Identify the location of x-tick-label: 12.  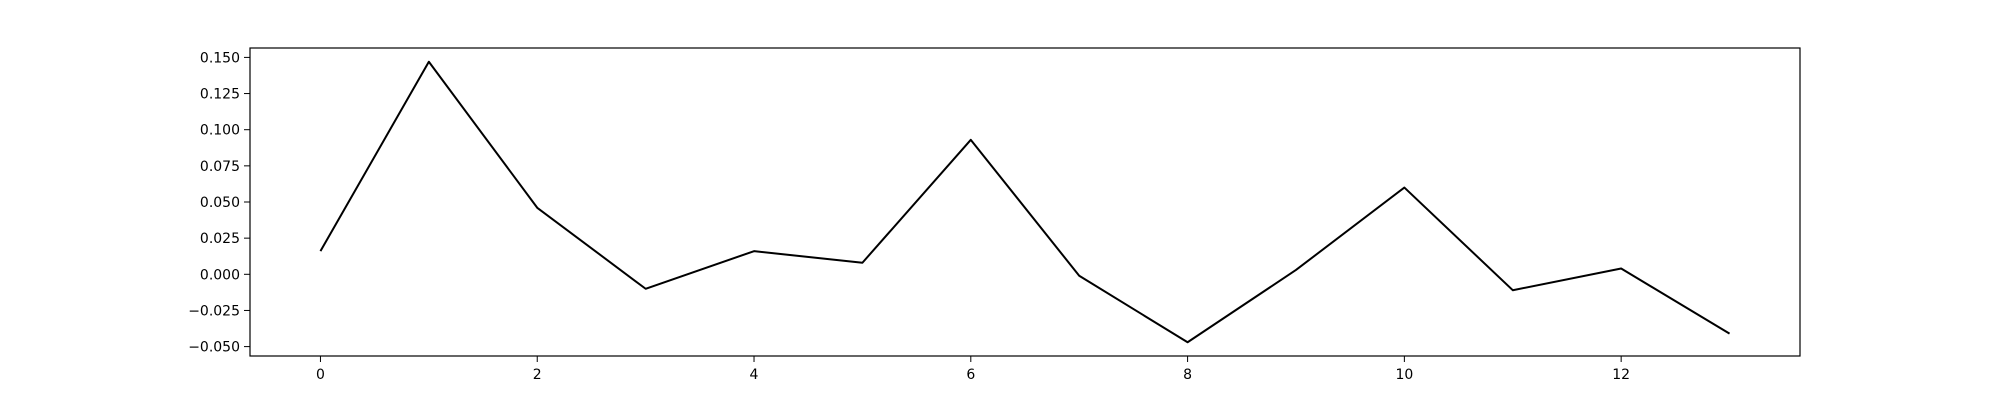
(1621, 375).